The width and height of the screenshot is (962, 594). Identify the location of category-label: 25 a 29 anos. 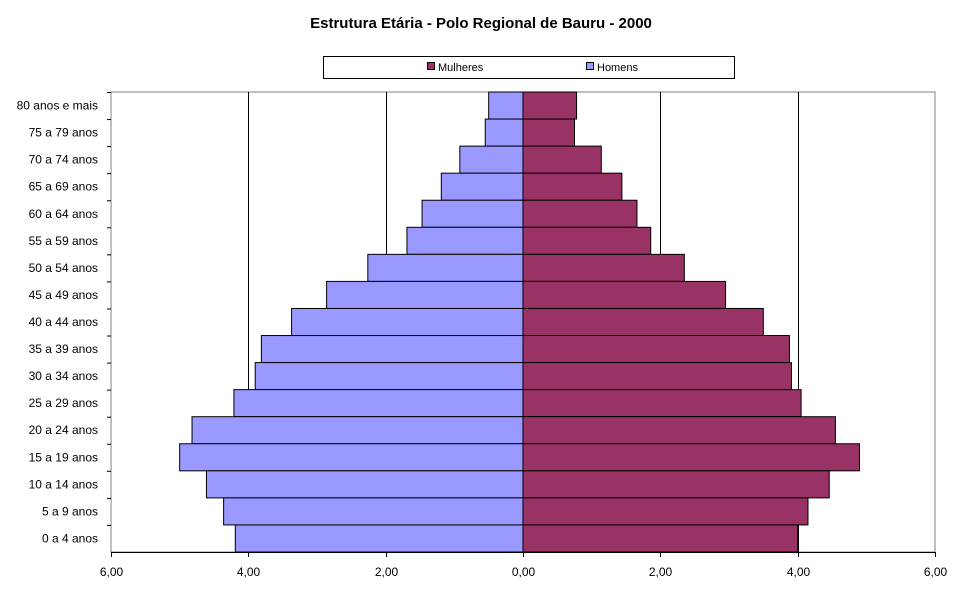
(63, 403).